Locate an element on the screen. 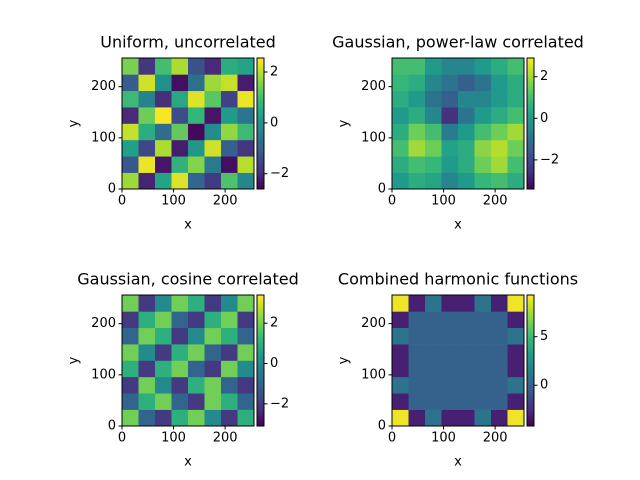  x-tick-label: 100 is located at coordinates (173, 201).